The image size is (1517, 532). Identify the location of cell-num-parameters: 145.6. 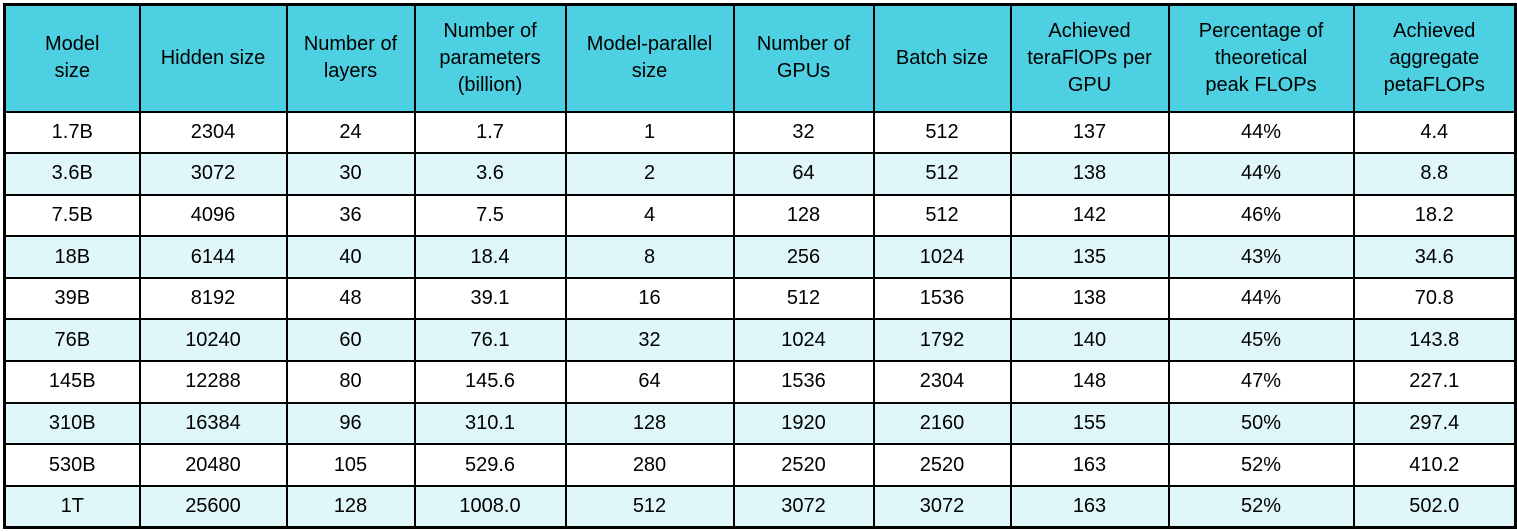
(490, 382).